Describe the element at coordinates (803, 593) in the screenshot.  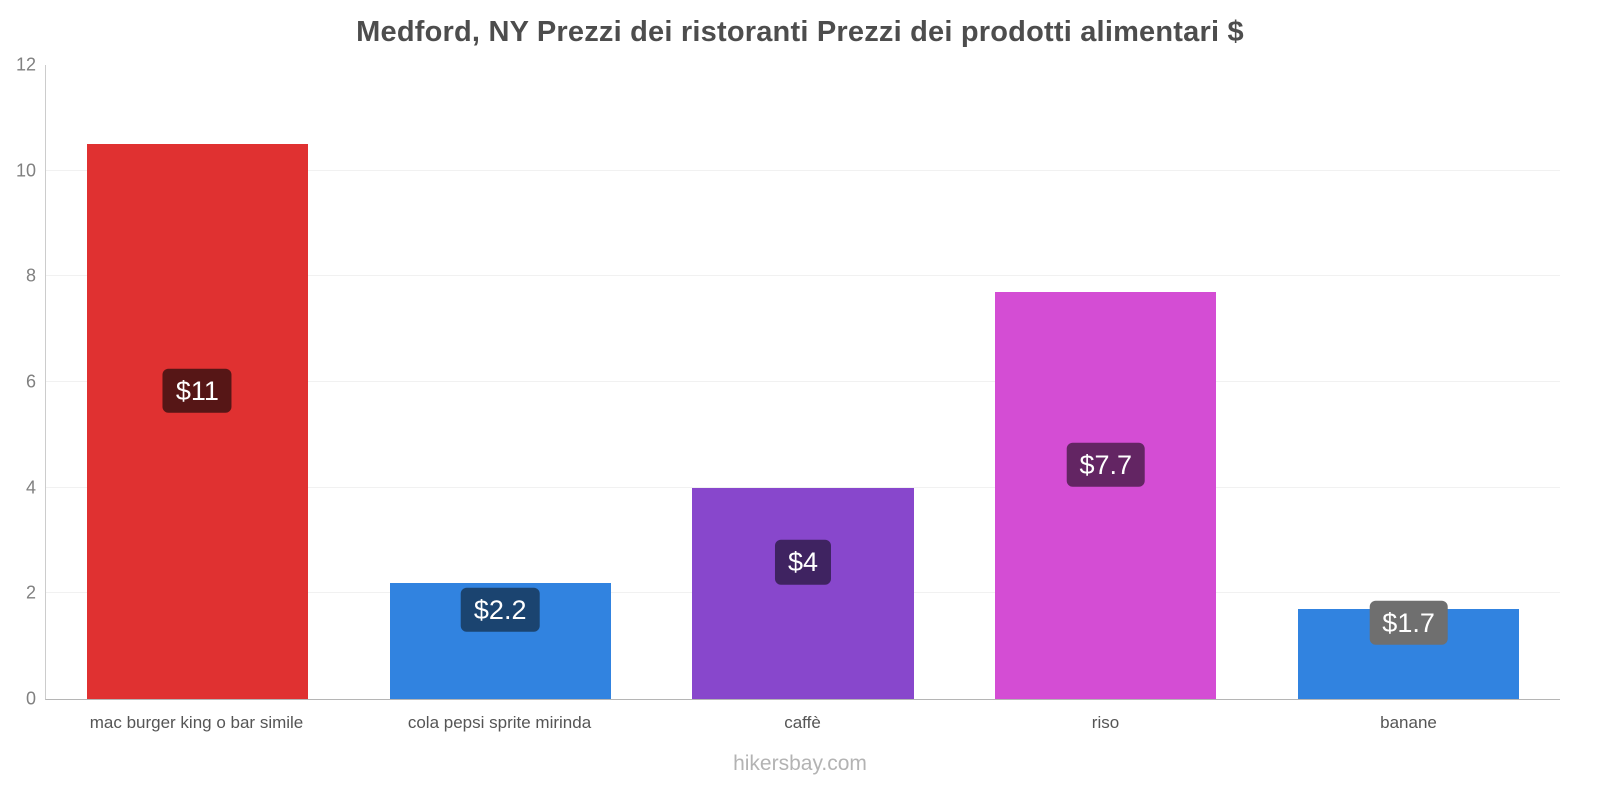
I see `bar-3: $4` at that location.